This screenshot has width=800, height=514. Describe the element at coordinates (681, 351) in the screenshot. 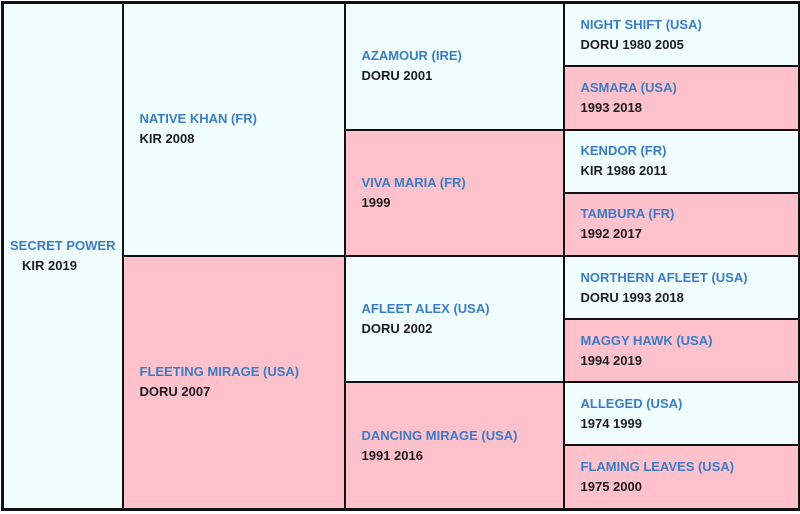

I see `ancestor-cell: MAGGY HAWK (USA) 1994 2019` at that location.